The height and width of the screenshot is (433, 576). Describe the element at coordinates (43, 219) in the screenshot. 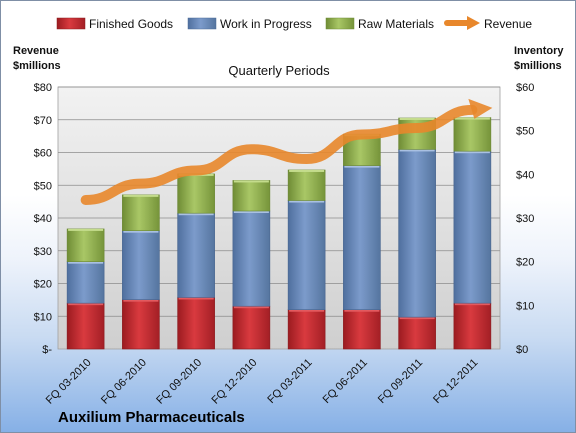

I see `left-tick-label: $40` at that location.